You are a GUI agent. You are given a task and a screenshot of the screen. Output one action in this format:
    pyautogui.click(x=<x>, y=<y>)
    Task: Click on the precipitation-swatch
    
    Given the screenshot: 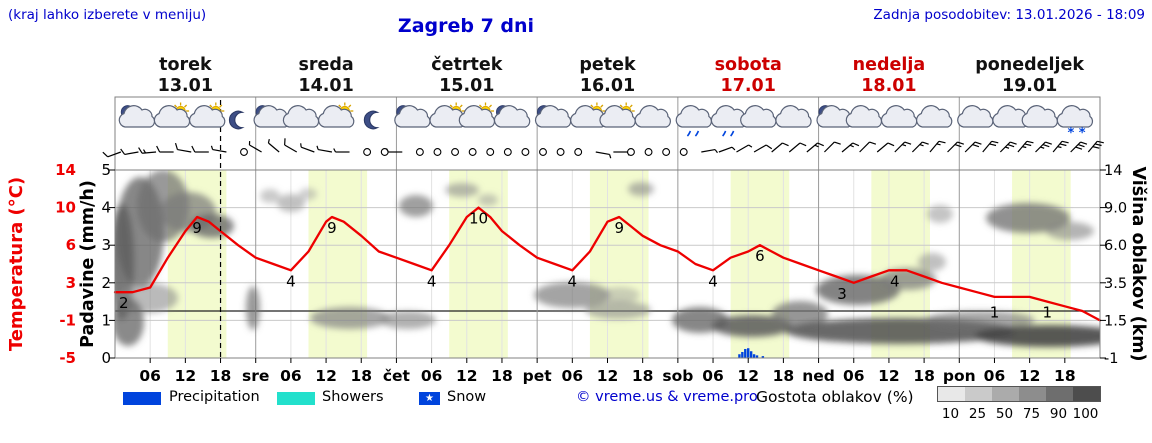 What is the action you would take?
    pyautogui.click(x=142, y=398)
    